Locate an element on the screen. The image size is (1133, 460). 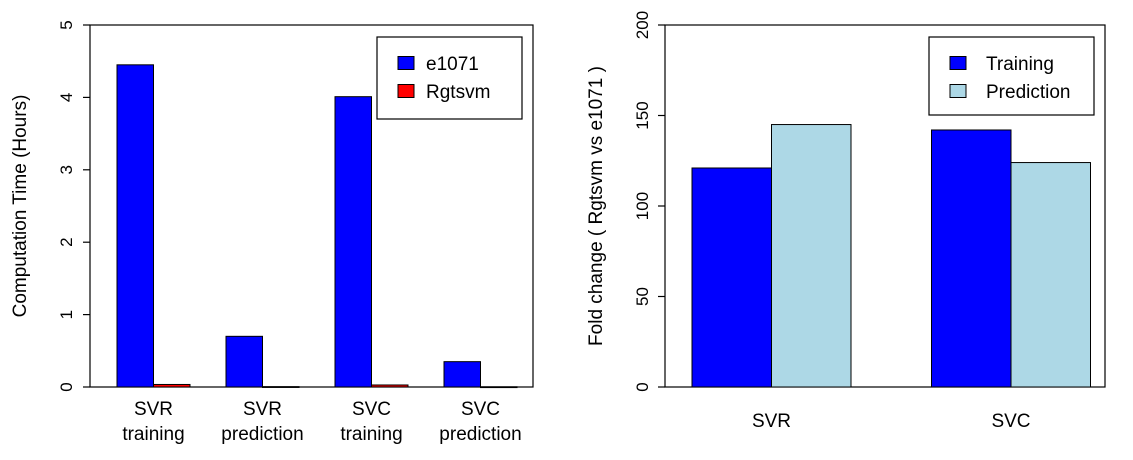
y-tick-label: 4 is located at coordinates (66, 97).